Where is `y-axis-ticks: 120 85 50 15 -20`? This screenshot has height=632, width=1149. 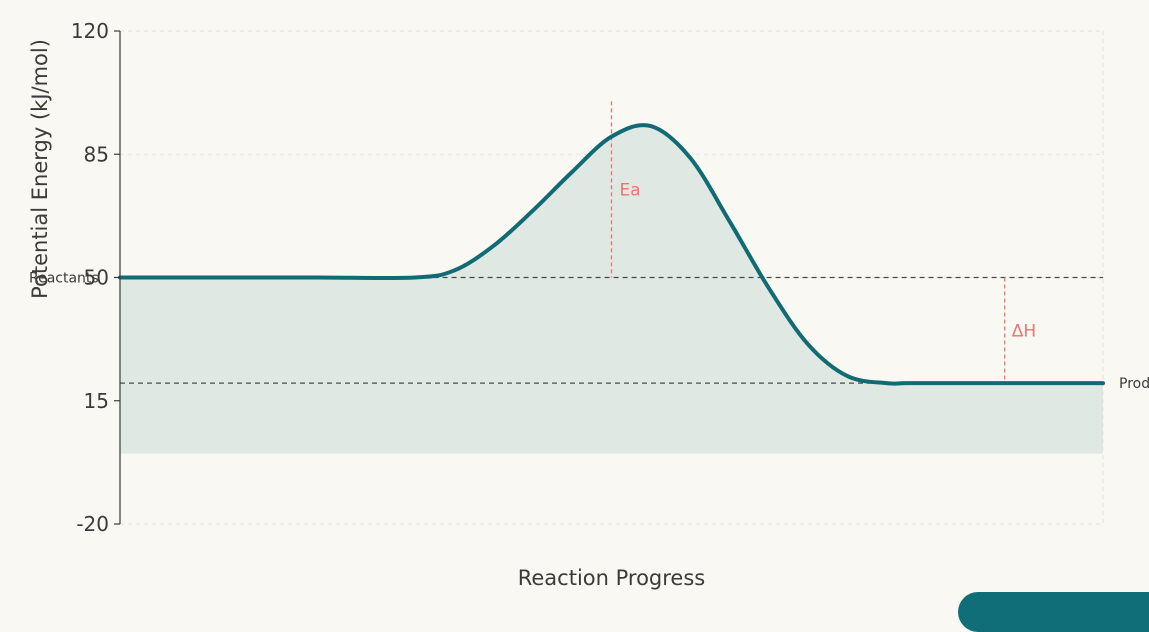
y-axis-ticks: 120 85 50 15 -20 is located at coordinates (95, 277).